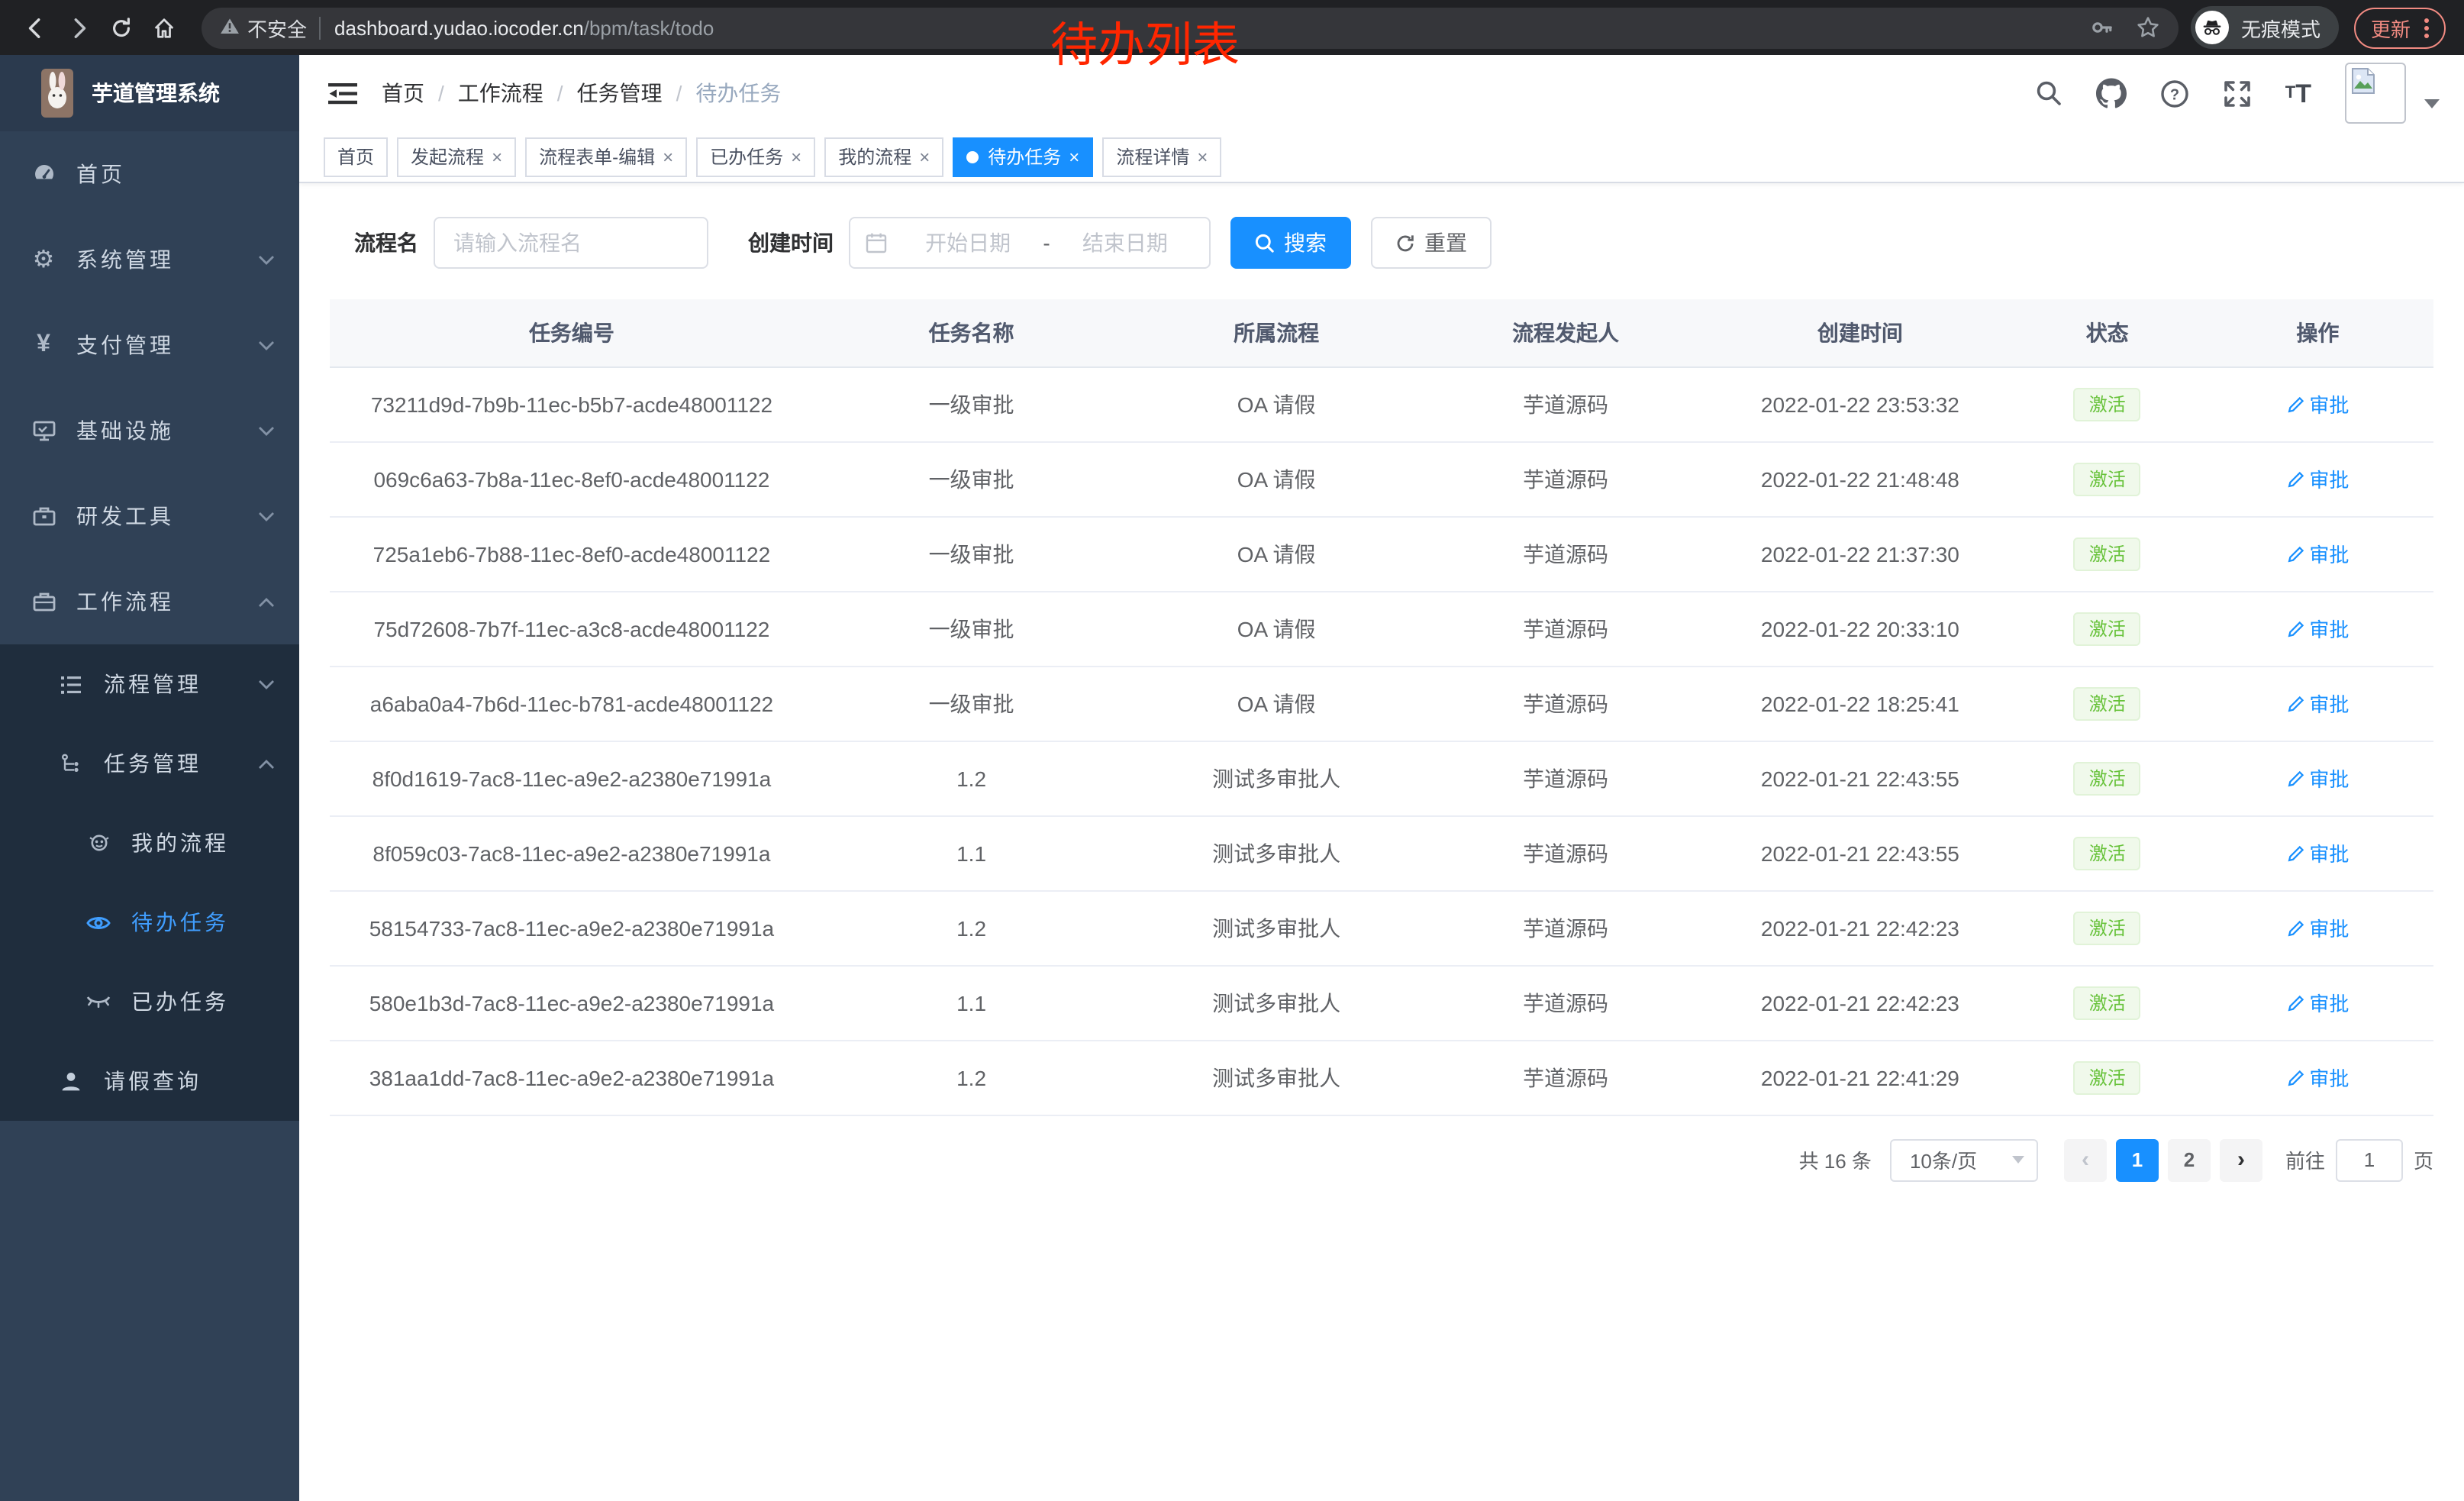 Image resolution: width=2464 pixels, height=1501 pixels. I want to click on security-warning-icon, so click(230, 27).